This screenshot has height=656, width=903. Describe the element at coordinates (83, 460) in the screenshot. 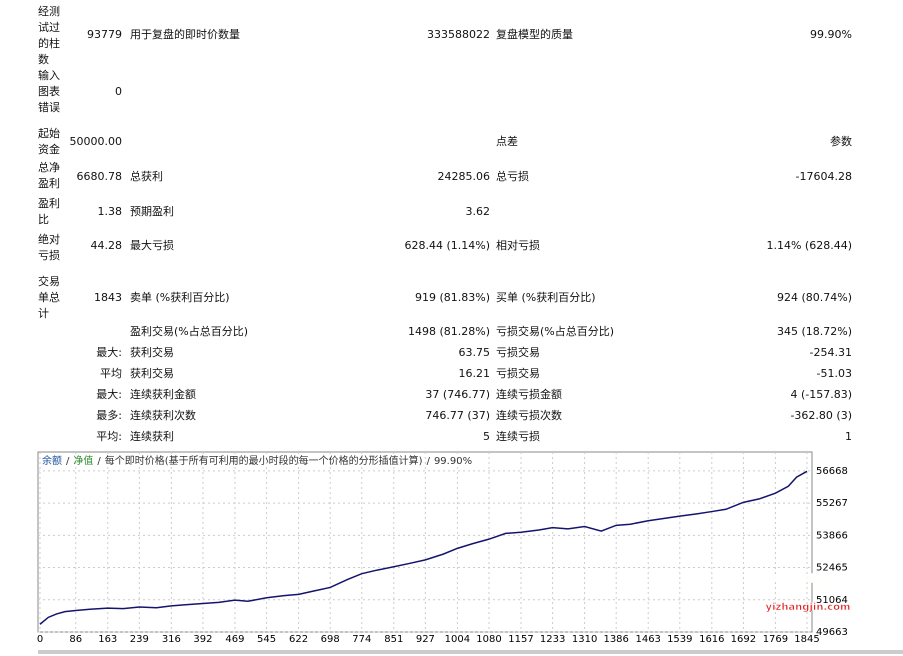

I see `legend-text: 净值` at that location.